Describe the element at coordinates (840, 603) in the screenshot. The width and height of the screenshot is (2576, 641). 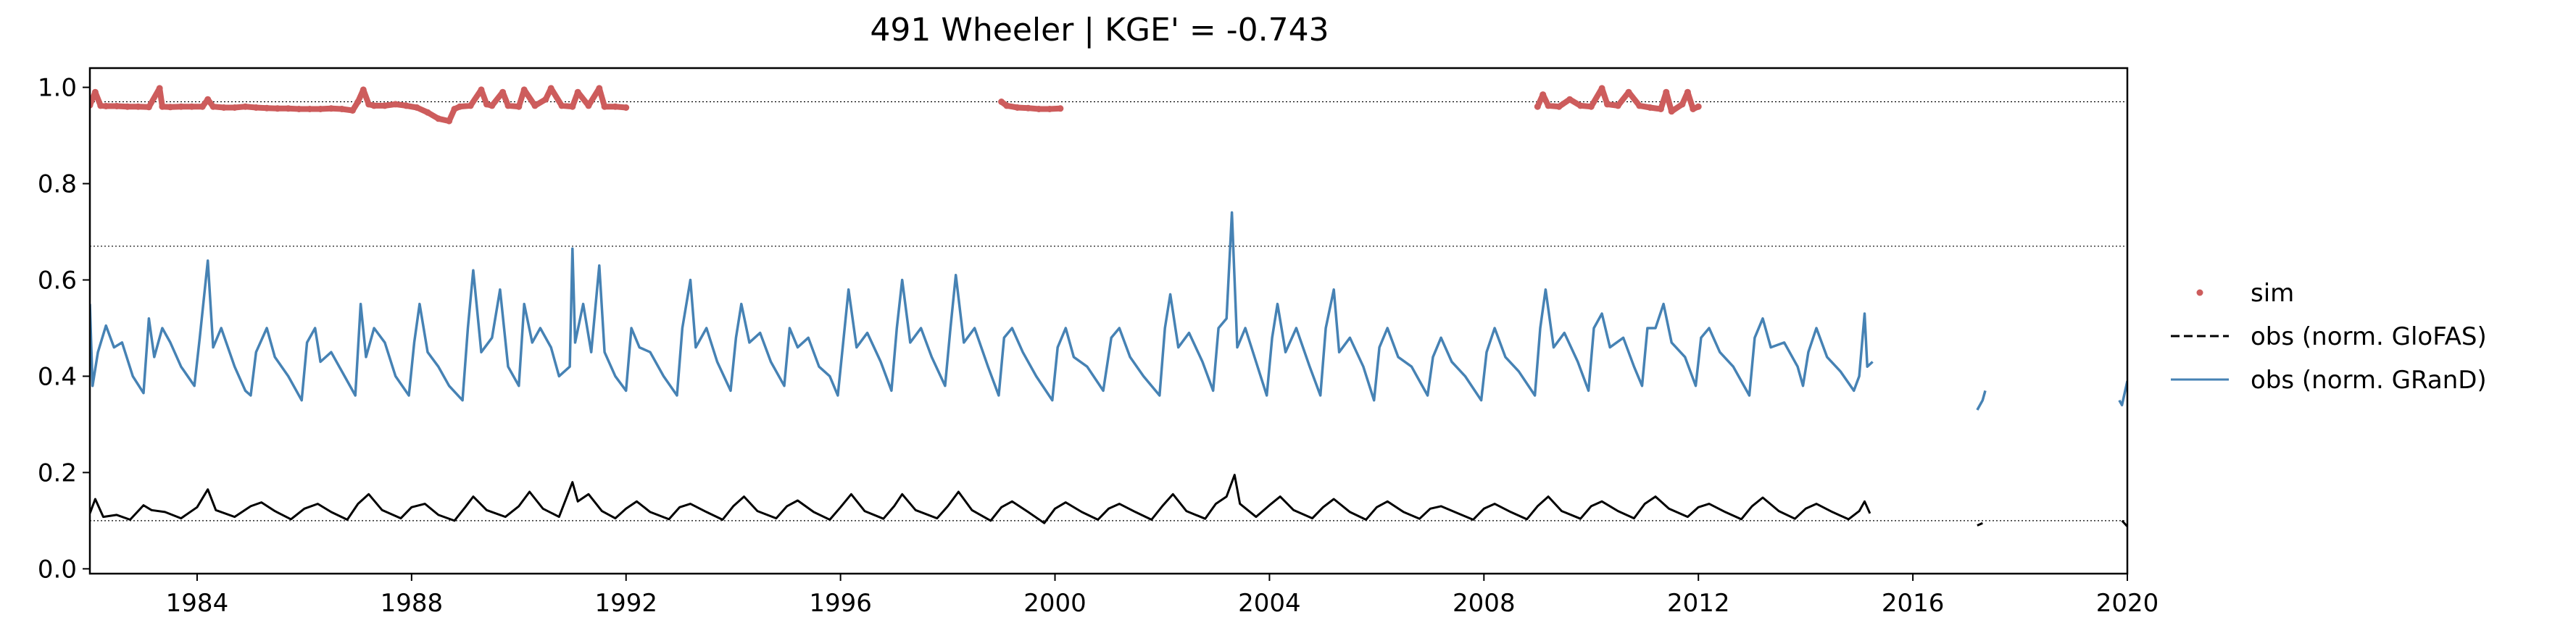
I see `x-tick-label: 1996` at that location.